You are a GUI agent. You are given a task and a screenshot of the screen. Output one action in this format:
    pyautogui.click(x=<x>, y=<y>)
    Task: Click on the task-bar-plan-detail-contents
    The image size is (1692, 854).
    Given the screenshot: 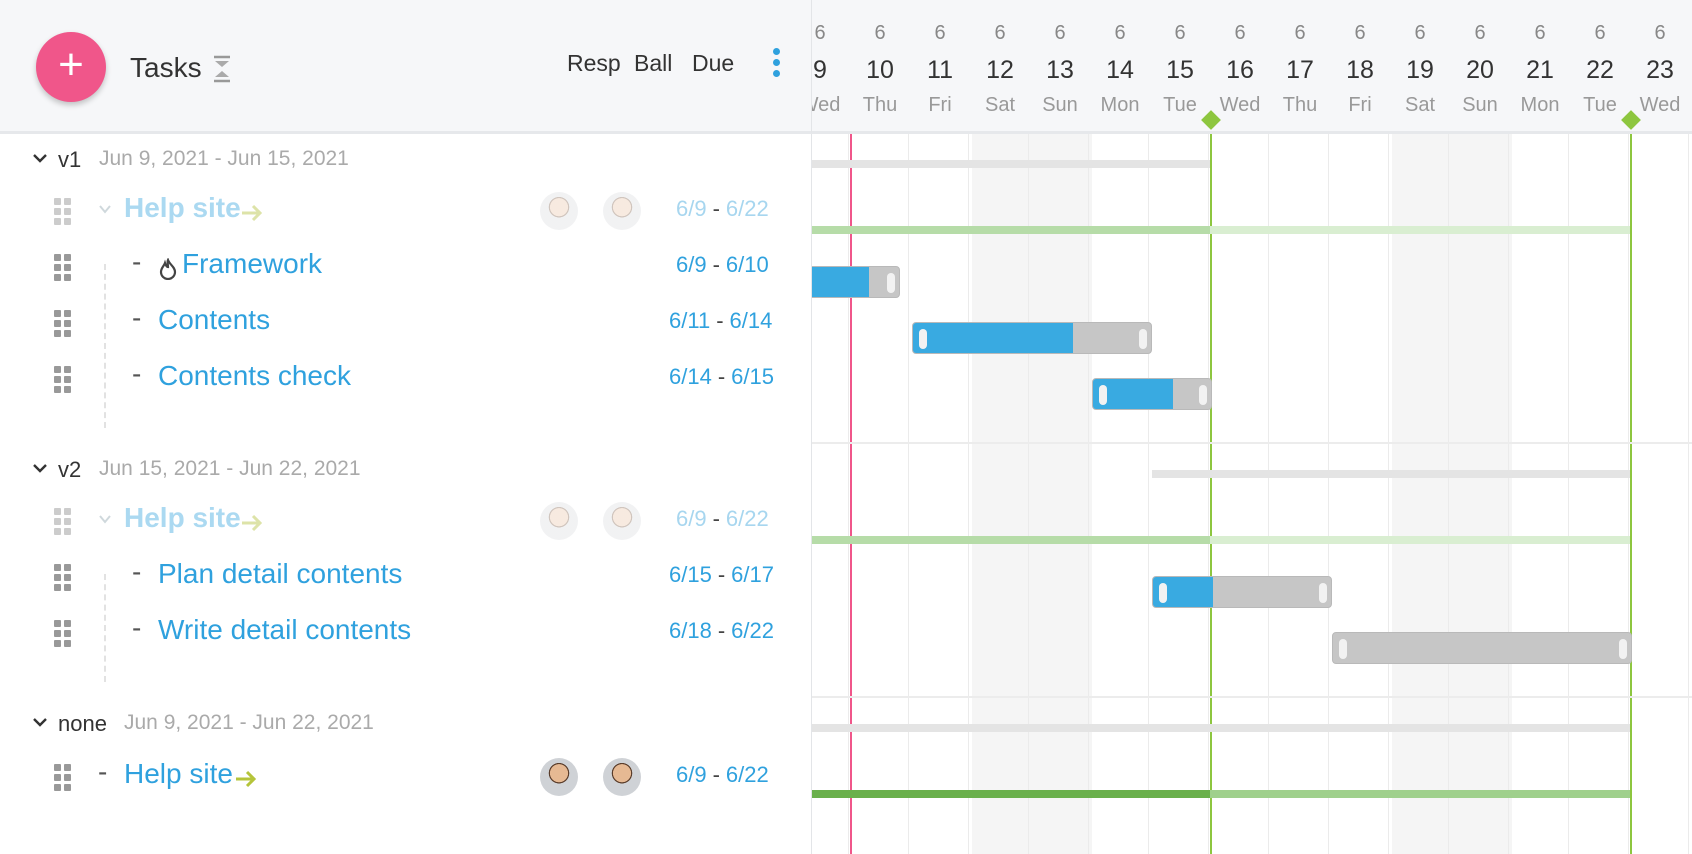 What is the action you would take?
    pyautogui.click(x=1242, y=592)
    